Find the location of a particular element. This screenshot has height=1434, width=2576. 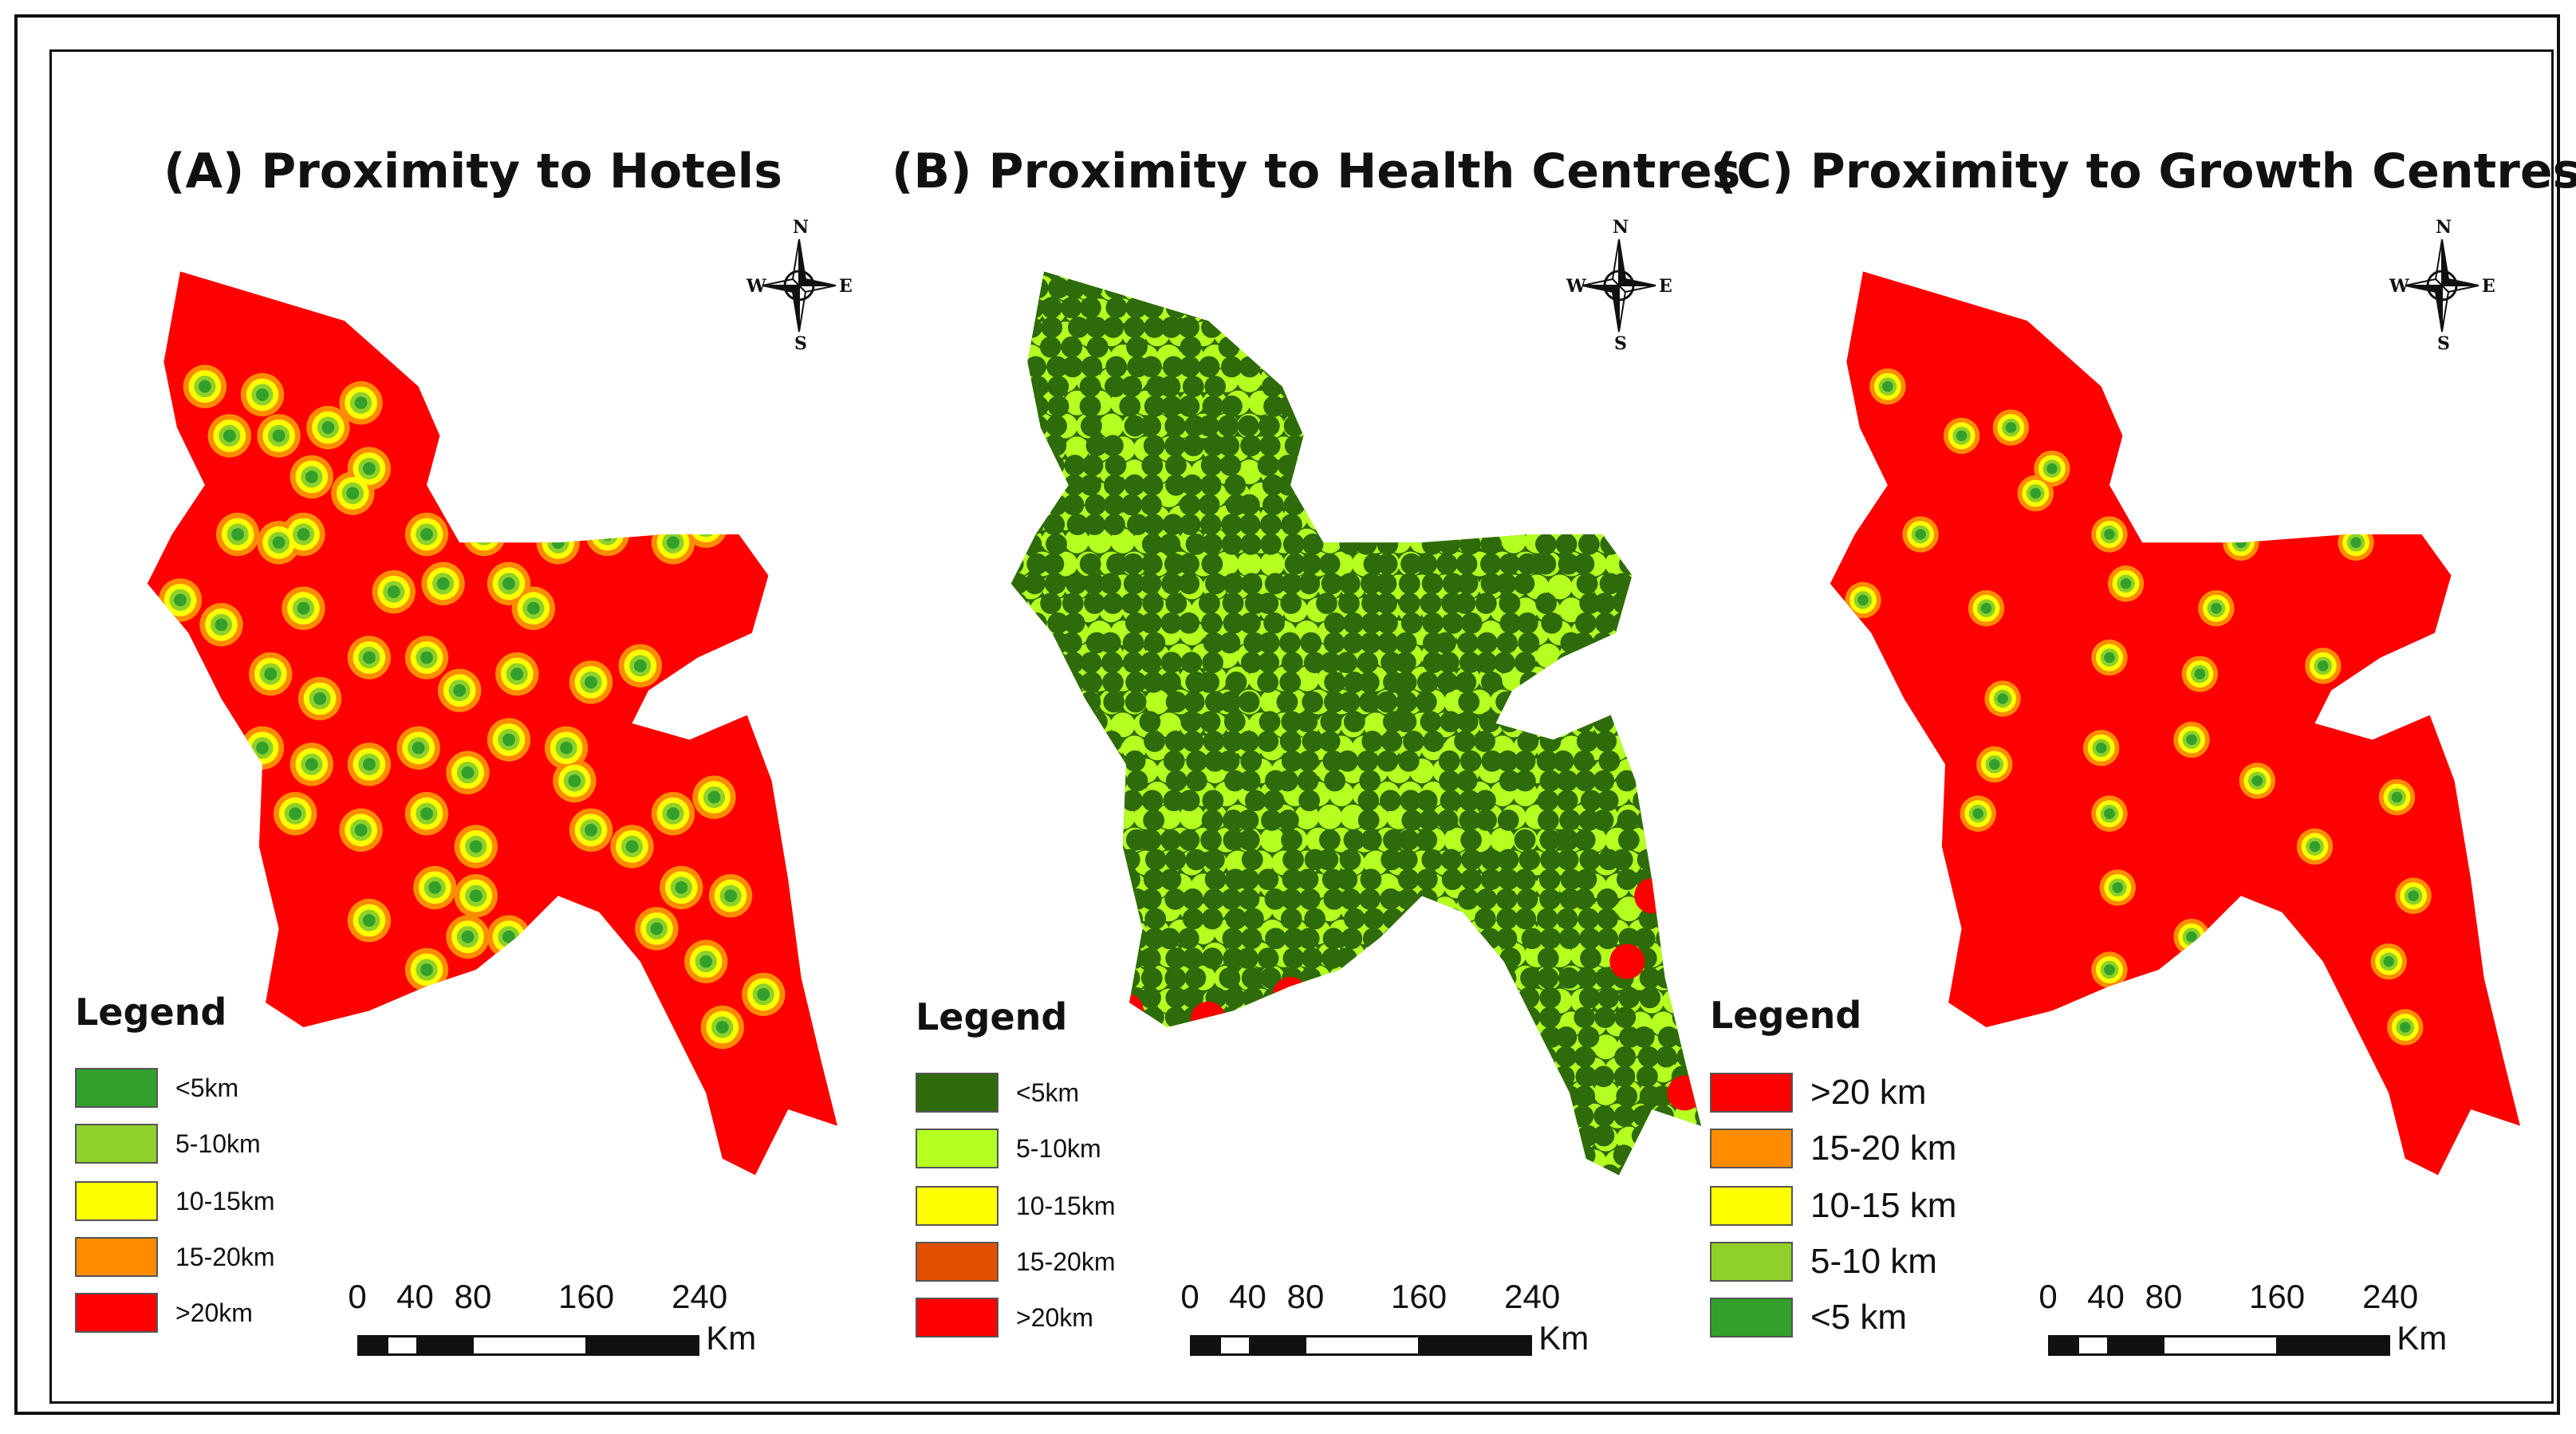

compass-south-label: S is located at coordinates (2443, 343).